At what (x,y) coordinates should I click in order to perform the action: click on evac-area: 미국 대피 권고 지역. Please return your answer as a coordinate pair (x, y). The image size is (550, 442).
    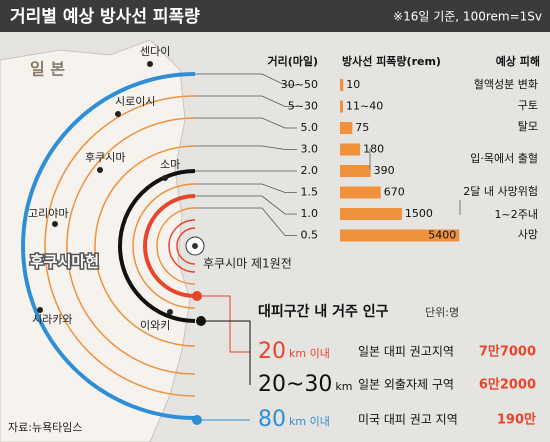
    Looking at the image, I should click on (408, 420).